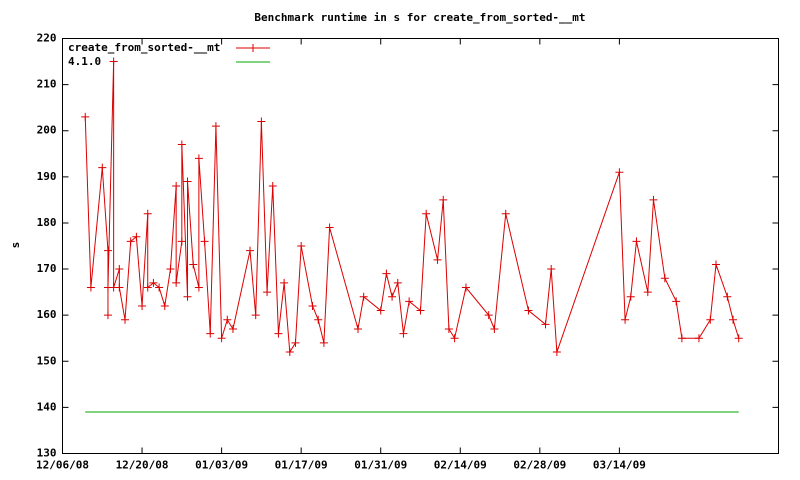 This screenshot has height=480, width=800. I want to click on legend-label: create_from_sorted-__mt, so click(144, 47).